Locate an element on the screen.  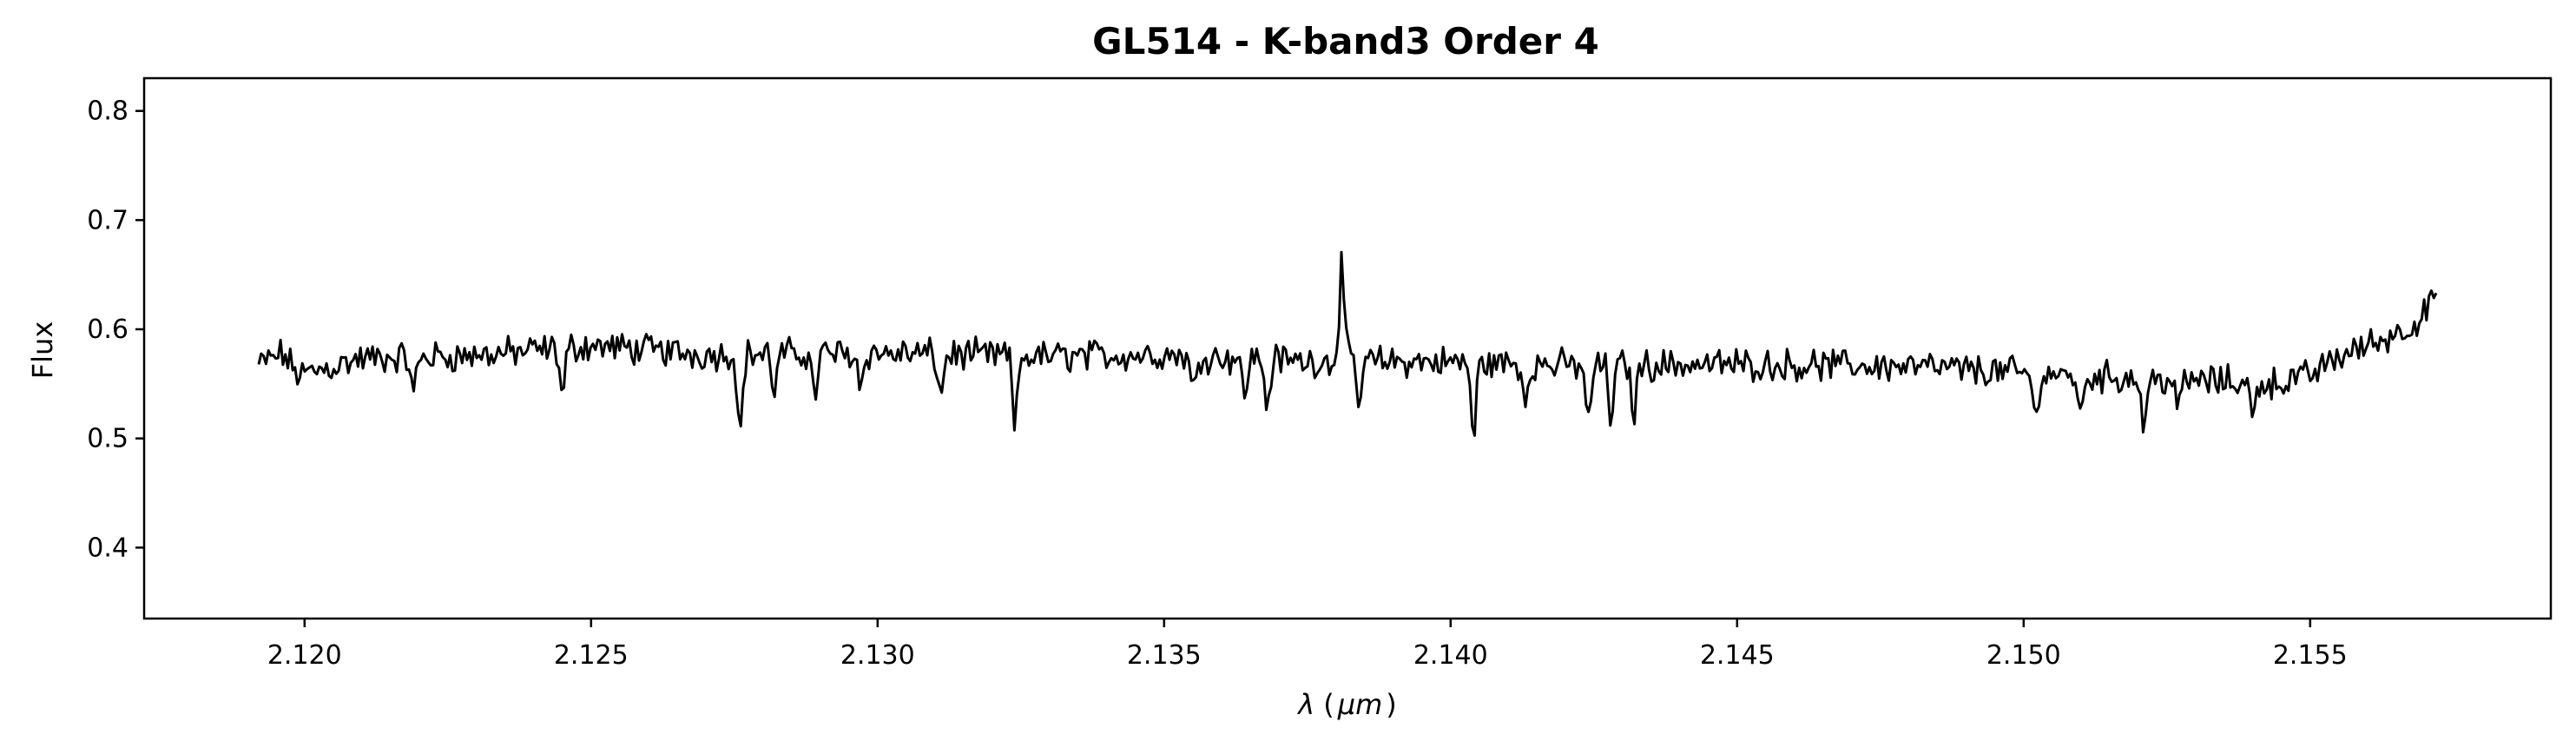
y-tick-label: 0.8 is located at coordinates (107, 111).